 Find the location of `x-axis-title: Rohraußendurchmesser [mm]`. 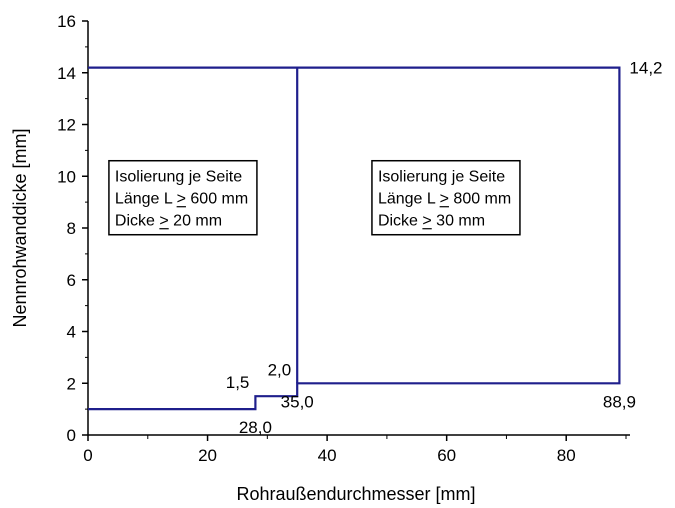

x-axis-title: Rohraußendurchmesser [mm] is located at coordinates (355, 494).